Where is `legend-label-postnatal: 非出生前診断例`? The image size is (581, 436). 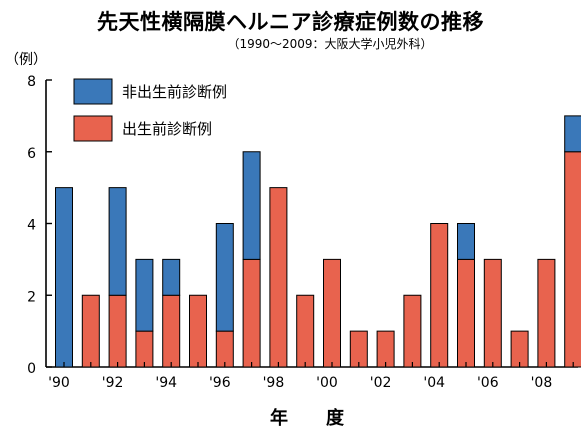 legend-label-postnatal: 非出生前診断例 is located at coordinates (174, 92).